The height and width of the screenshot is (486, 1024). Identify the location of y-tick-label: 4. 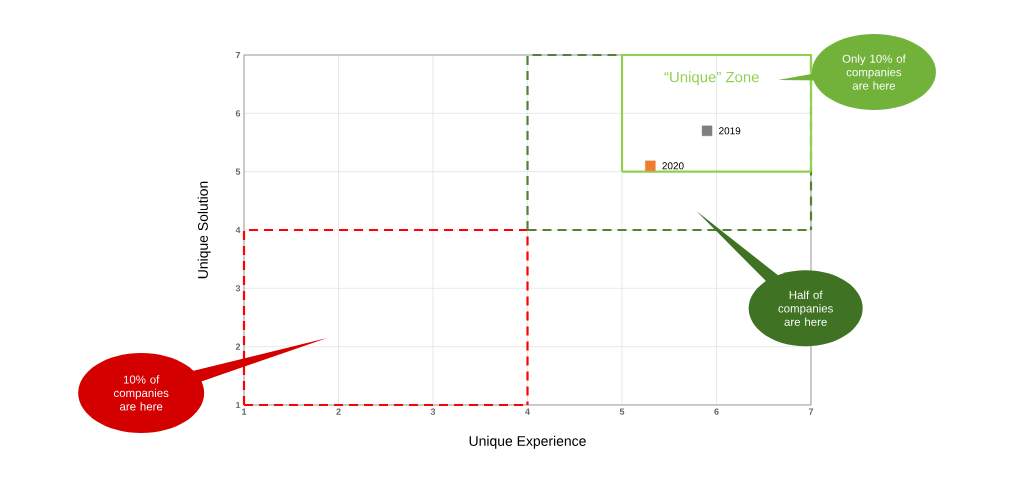
(238, 230).